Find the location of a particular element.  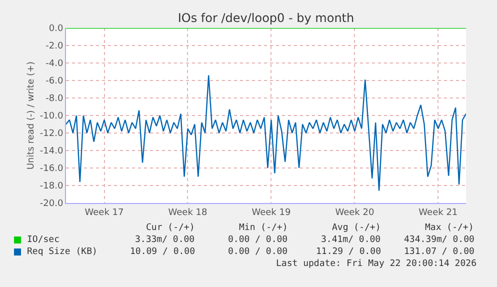

text: Last update: Fri May 22 20:00:14 2026 is located at coordinates (376, 264).